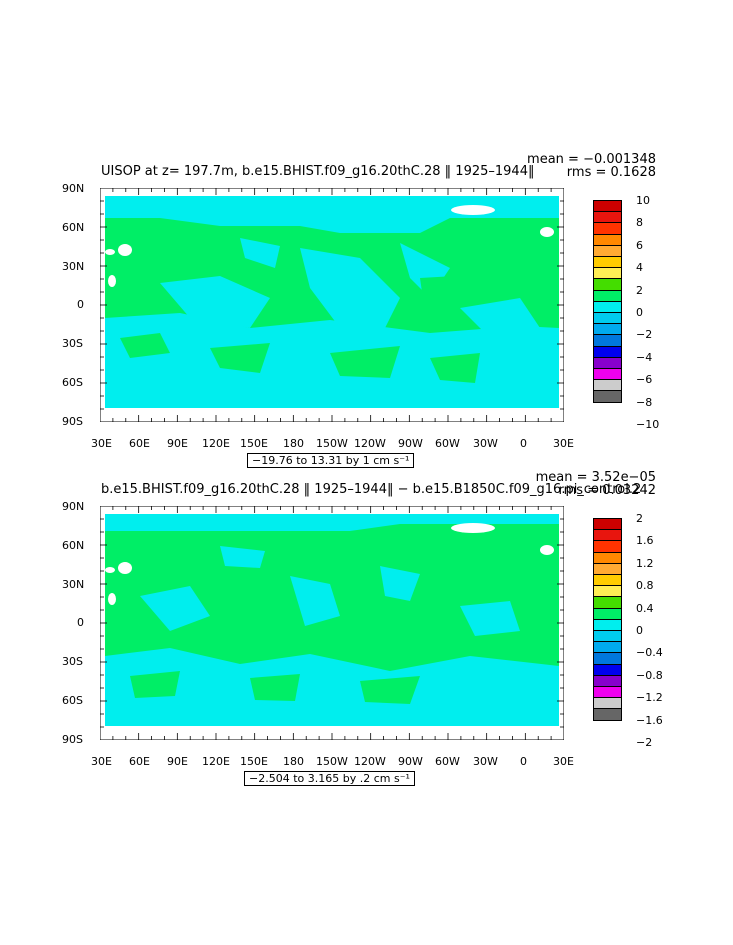 The image size is (733, 945). I want to click on rms-label: rms = 0.1628, so click(611, 172).